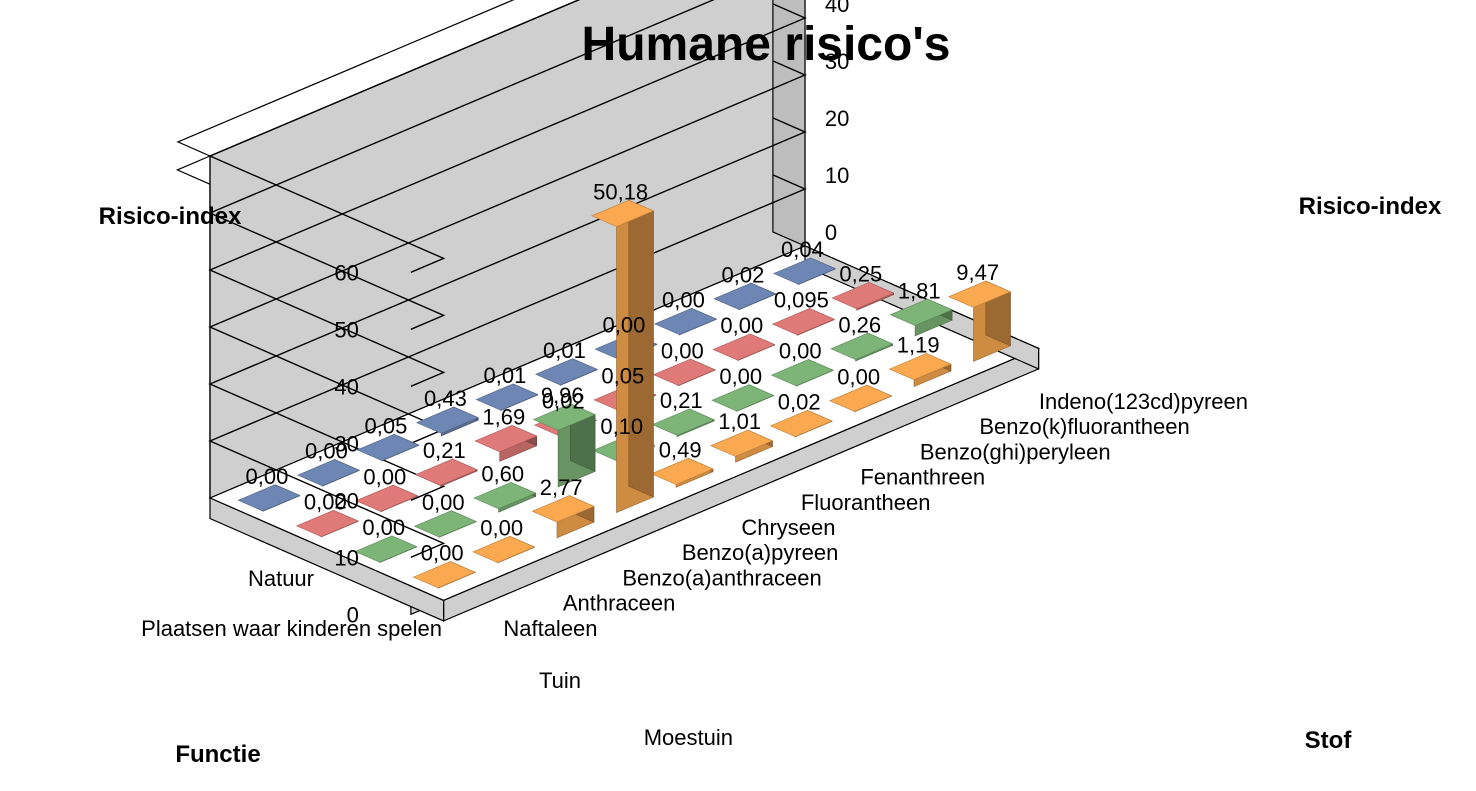 This screenshot has width=1476, height=791. I want to click on data-label: 0,43, so click(445, 398).